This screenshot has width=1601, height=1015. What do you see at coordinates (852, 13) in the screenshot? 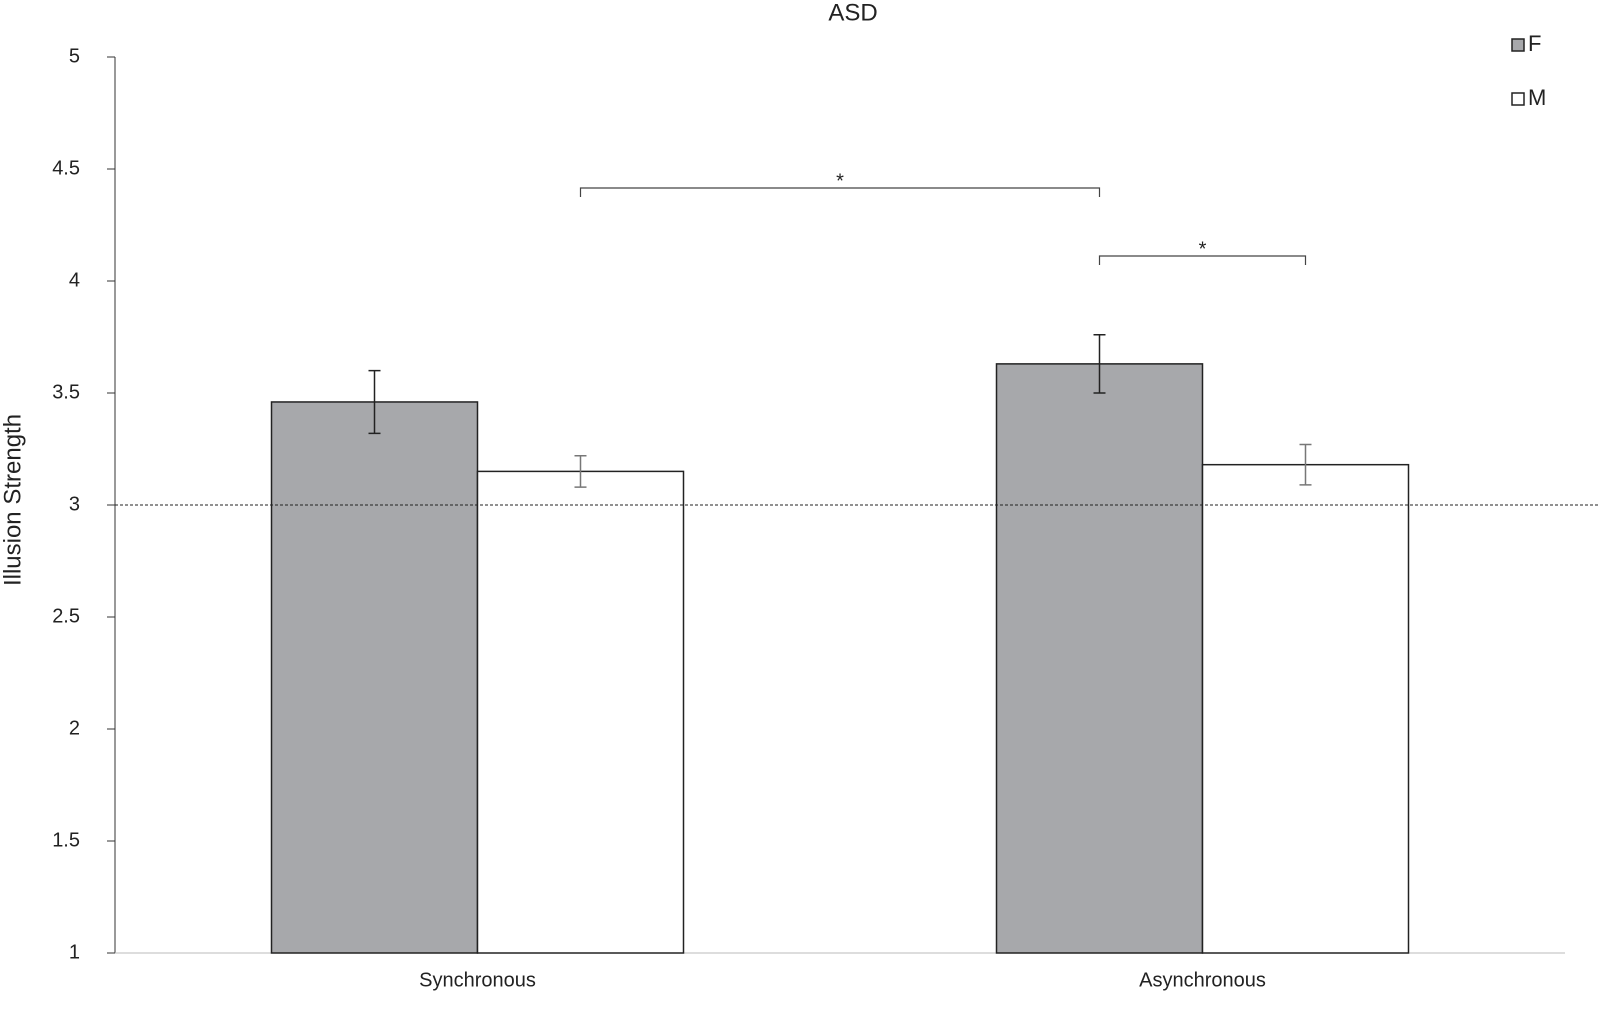
I see `chart-title: ASD` at bounding box center [852, 13].